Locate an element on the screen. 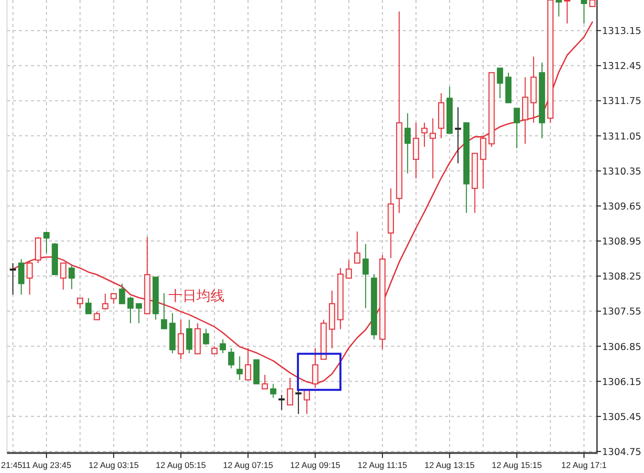 The width and height of the screenshot is (644, 473). x-tick-label: 12 Aug 03:15 is located at coordinates (113, 465).